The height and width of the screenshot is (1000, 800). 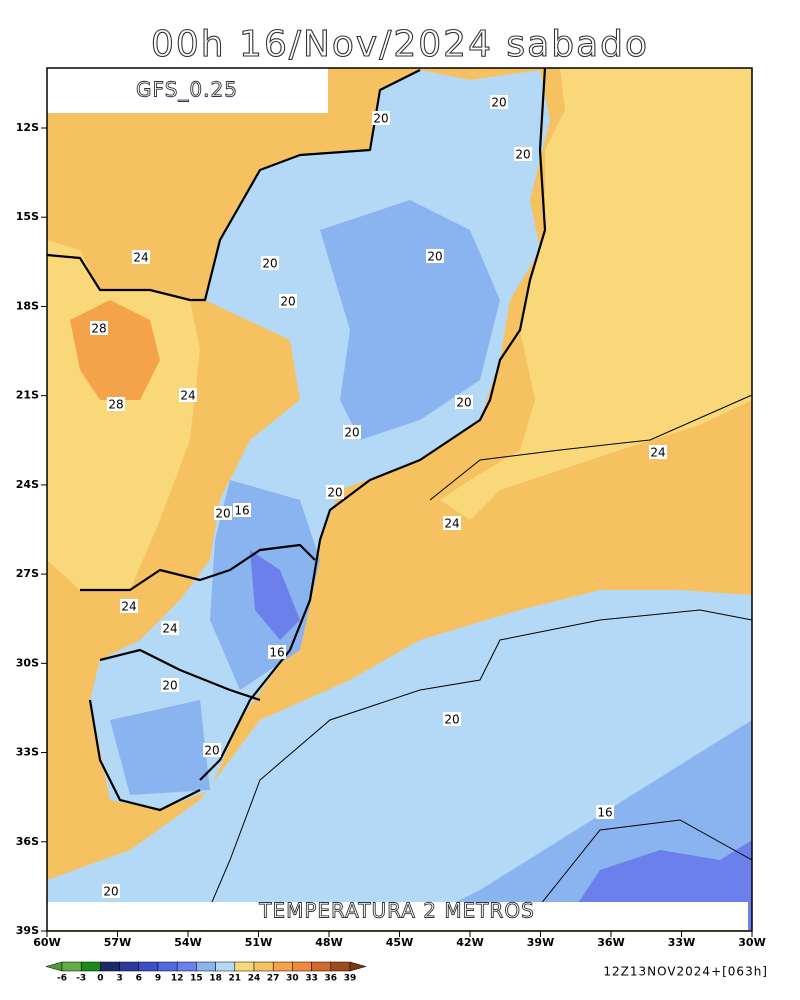 What do you see at coordinates (350, 979) in the screenshot?
I see `colorbar-label: 39` at bounding box center [350, 979].